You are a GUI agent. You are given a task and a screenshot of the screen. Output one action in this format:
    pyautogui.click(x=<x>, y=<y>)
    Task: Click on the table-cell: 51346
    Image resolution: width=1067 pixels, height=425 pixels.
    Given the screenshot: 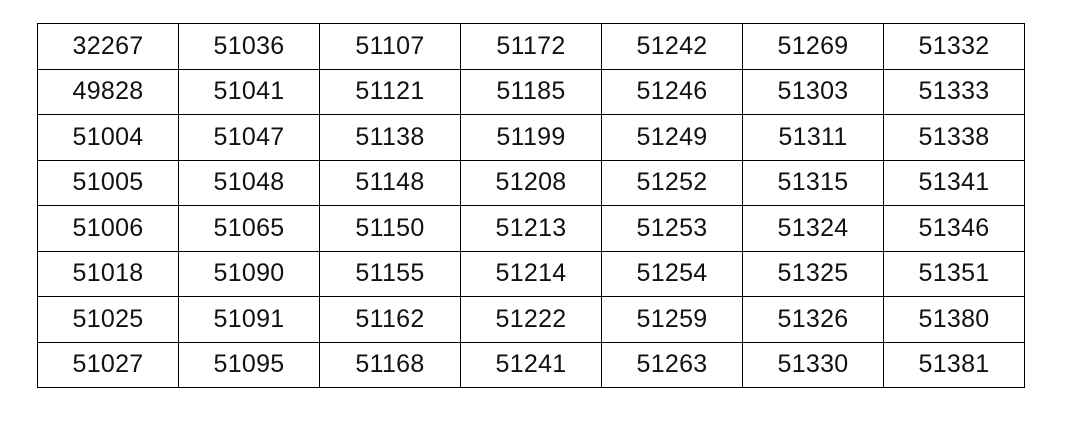 What is the action you would take?
    pyautogui.click(x=954, y=228)
    